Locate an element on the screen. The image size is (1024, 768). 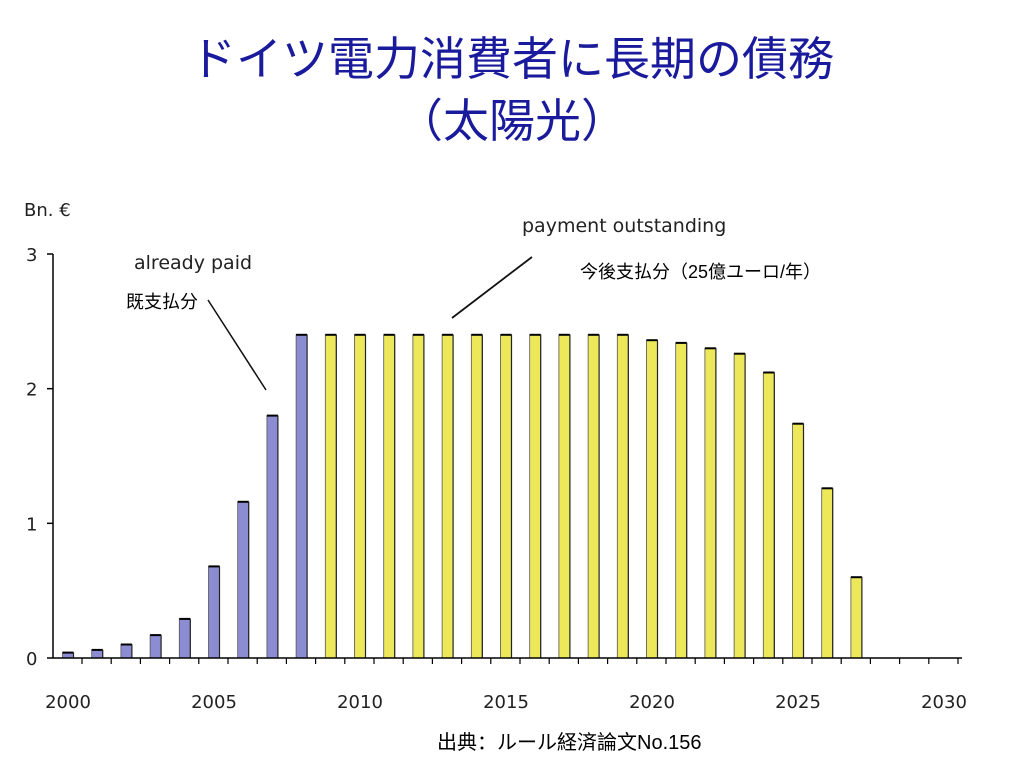
paid-bar-2001 is located at coordinates (97, 654).